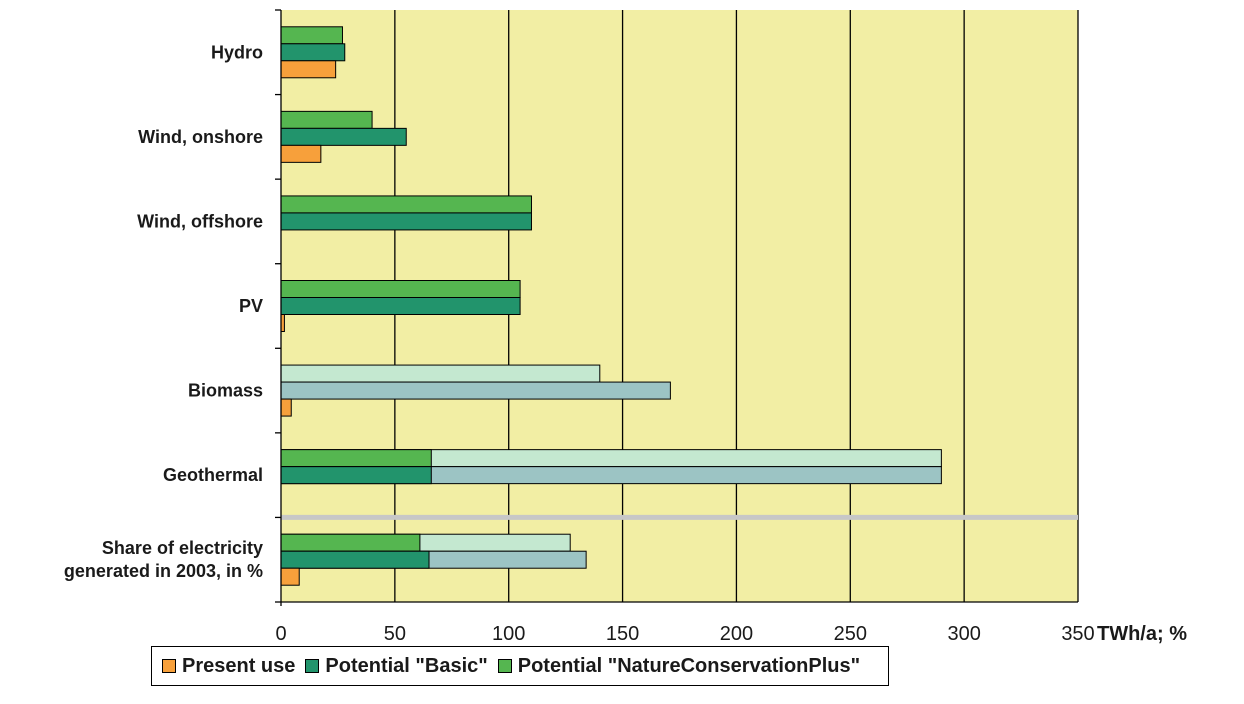 Image resolution: width=1244 pixels, height=704 pixels. What do you see at coordinates (355, 559) in the screenshot?
I see `bar-potential-basic-share-of-electricity-generated-in-2003-in` at bounding box center [355, 559].